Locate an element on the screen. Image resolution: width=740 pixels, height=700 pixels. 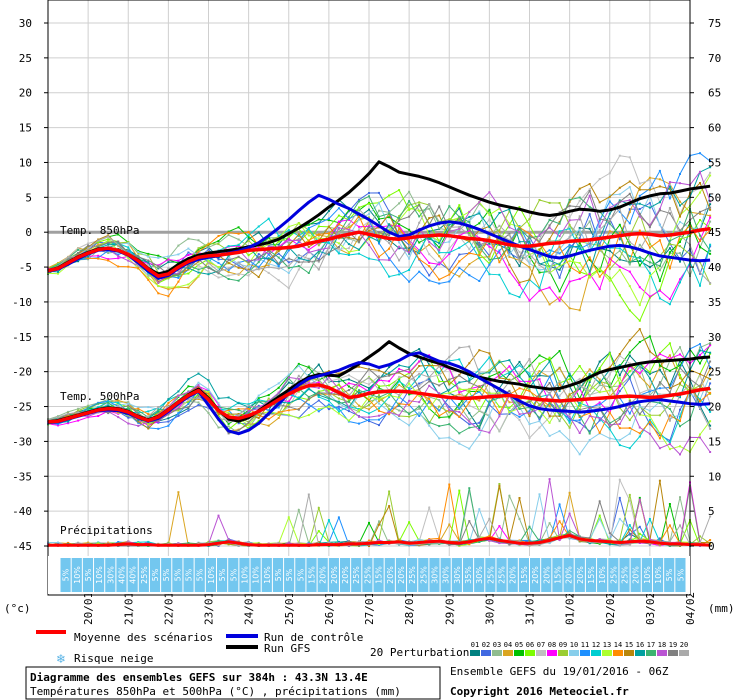
snow-flake-icon: ❄ is located at coordinates (61, 659).